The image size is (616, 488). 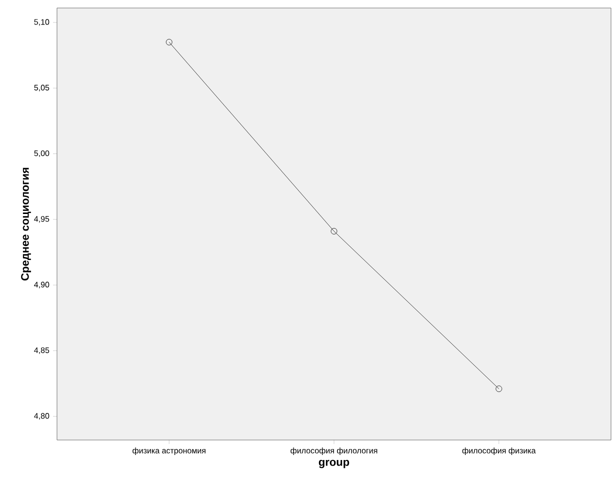 I want to click on y-tick-label: 5,00, so click(x=42, y=154).